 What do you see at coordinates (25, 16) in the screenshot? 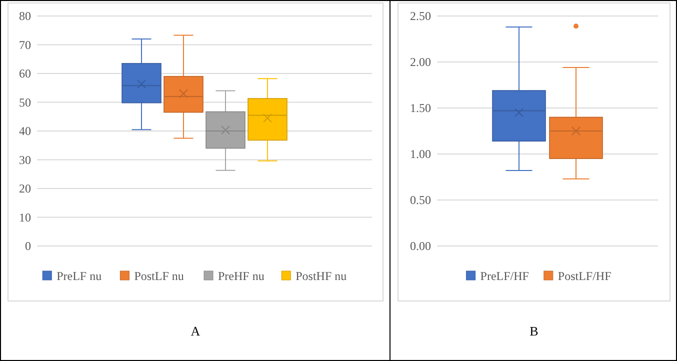
I see `y-tick-label: 80` at bounding box center [25, 16].